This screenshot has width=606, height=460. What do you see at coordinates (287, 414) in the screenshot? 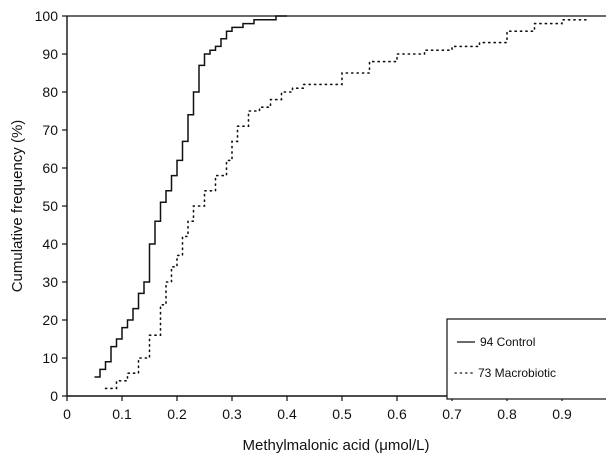
I see `x-tick-label: 0.4` at bounding box center [287, 414].